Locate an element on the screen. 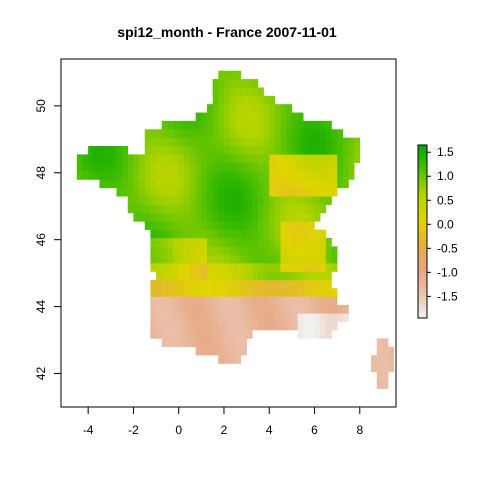 Image resolution: width=480 pixels, height=480 pixels. y-tick-label: 50 is located at coordinates (41, 106).